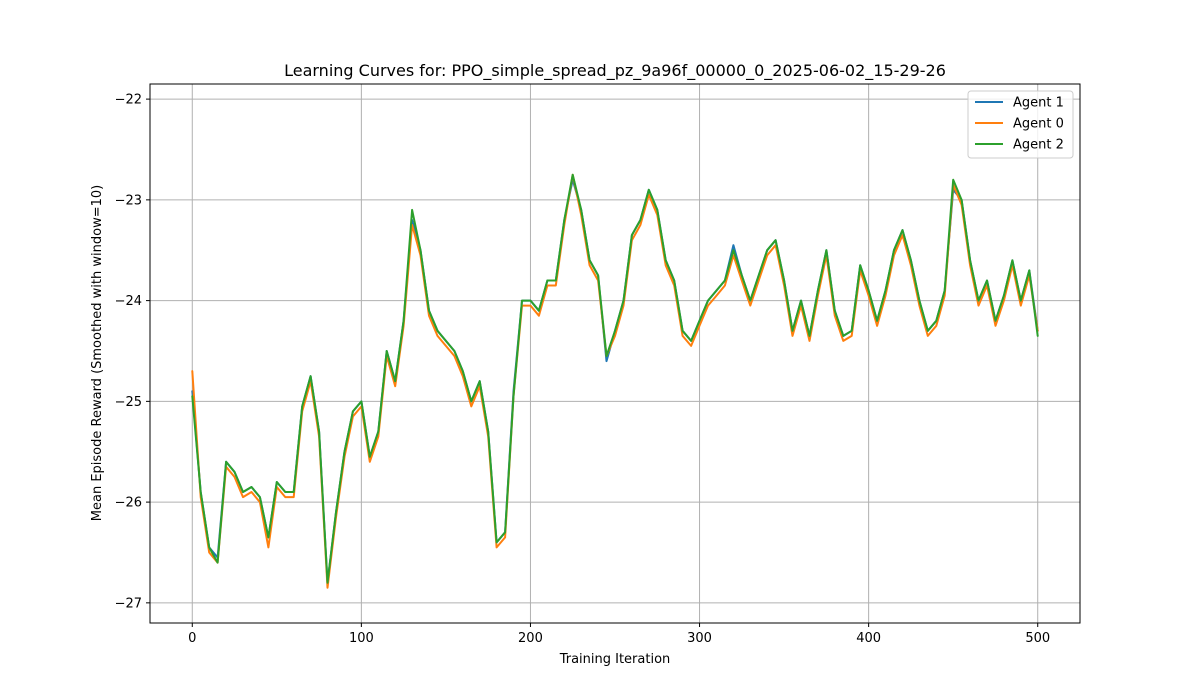  Describe the element at coordinates (868, 638) in the screenshot. I see `x-tick-label: 400` at that location.